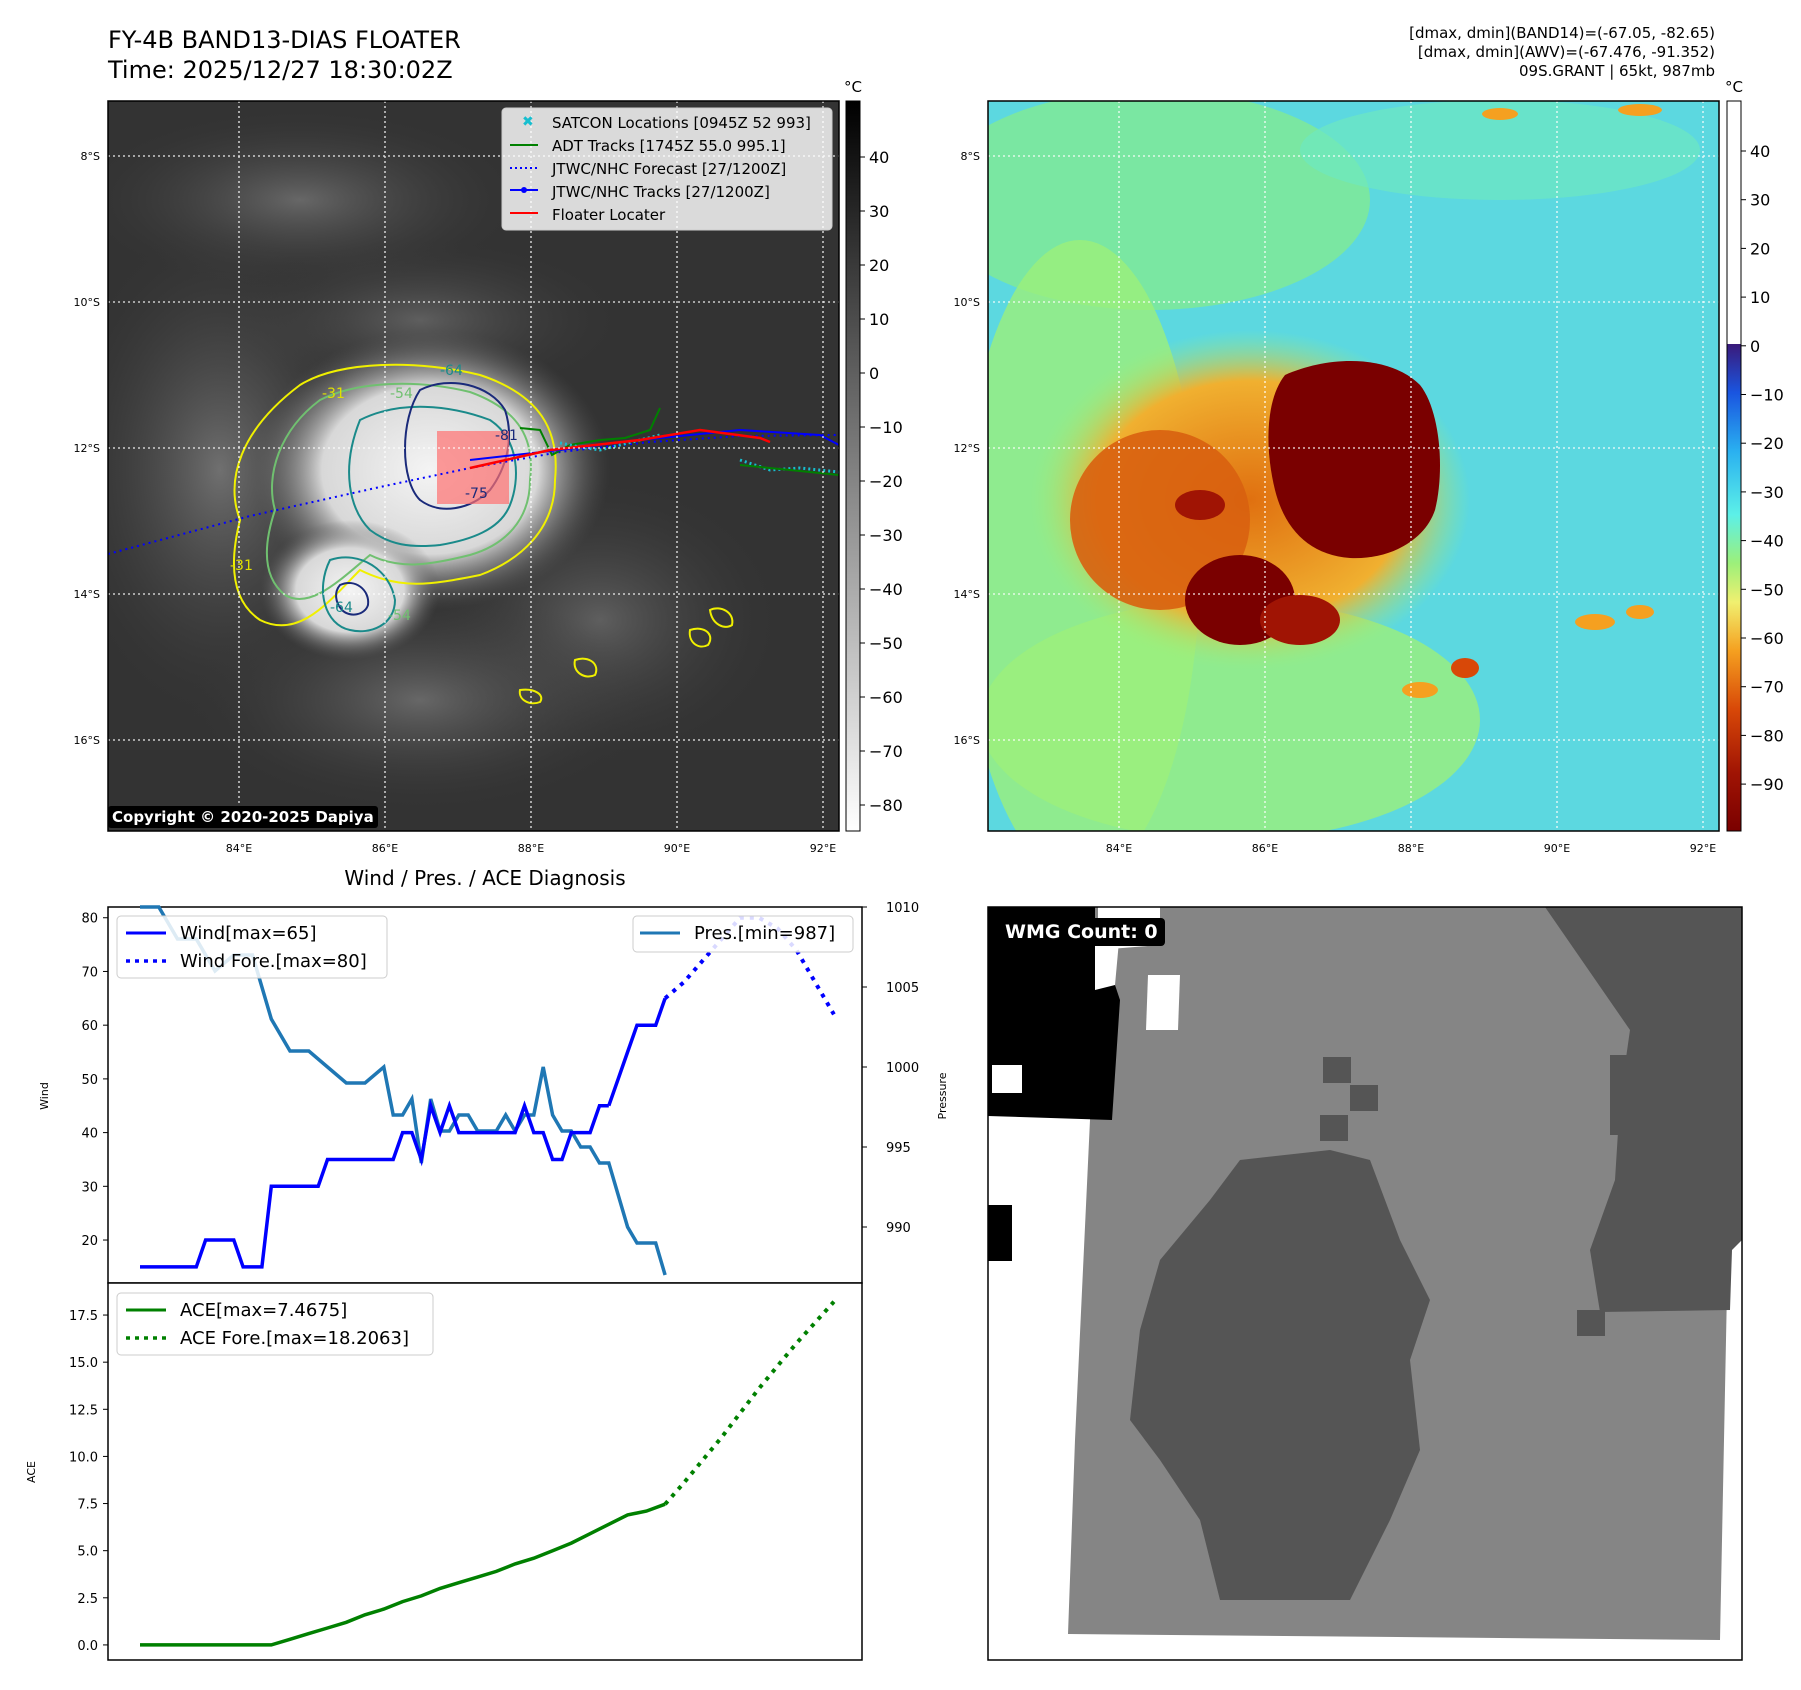 This screenshot has width=1801, height=1690. What do you see at coordinates (942, 1095) in the screenshot?
I see `pressure-ylabel: Pressure` at bounding box center [942, 1095].